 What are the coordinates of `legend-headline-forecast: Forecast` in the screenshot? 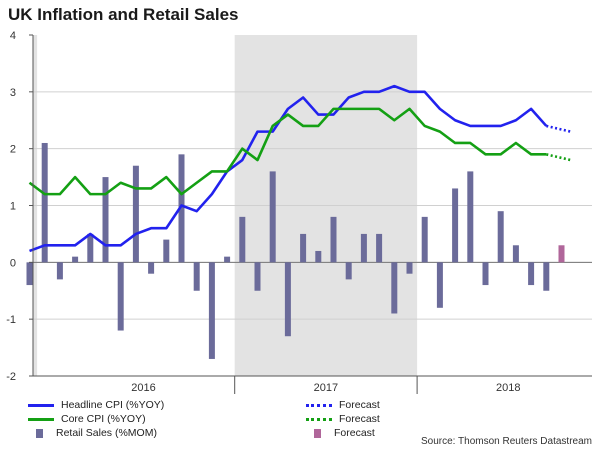 It's located at (343, 405).